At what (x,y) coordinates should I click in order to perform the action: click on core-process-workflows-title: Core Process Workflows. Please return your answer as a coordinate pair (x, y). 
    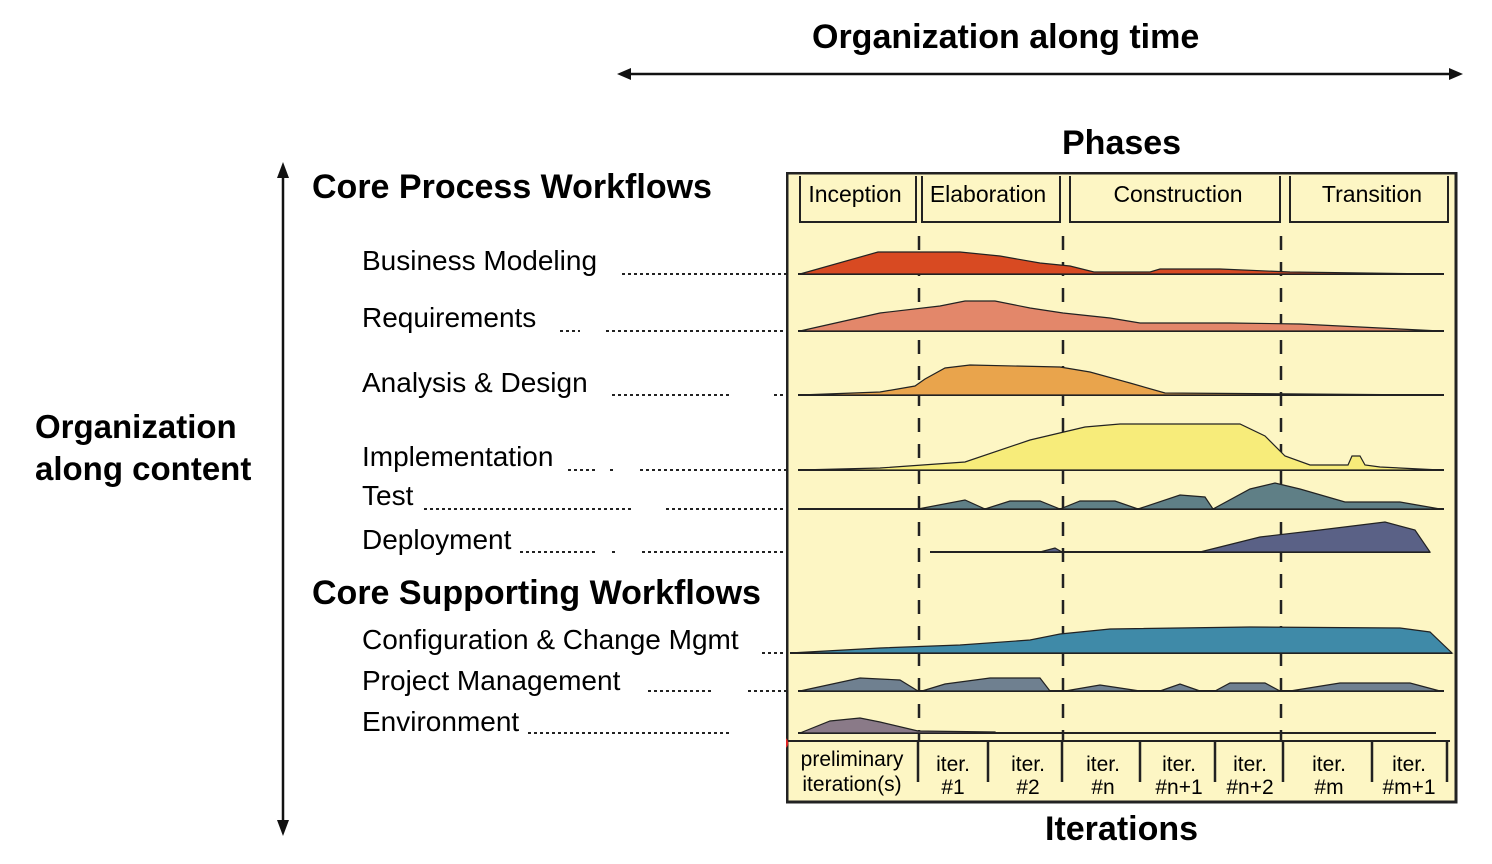
    Looking at the image, I should click on (512, 187).